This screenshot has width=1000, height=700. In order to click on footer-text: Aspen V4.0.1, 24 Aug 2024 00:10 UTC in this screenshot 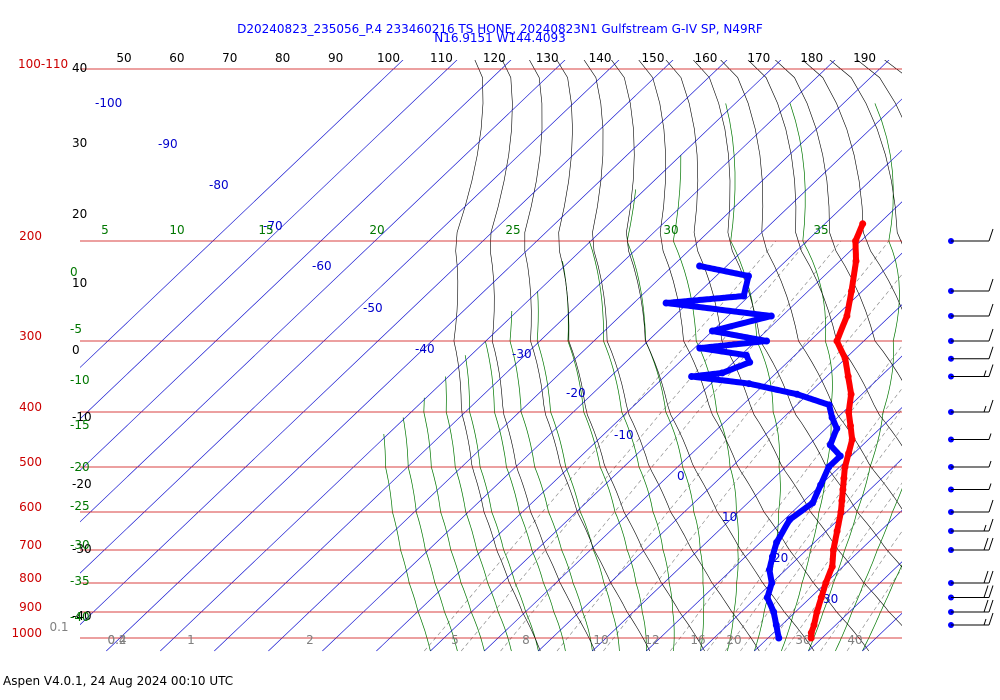, I will do `click(118, 681)`.